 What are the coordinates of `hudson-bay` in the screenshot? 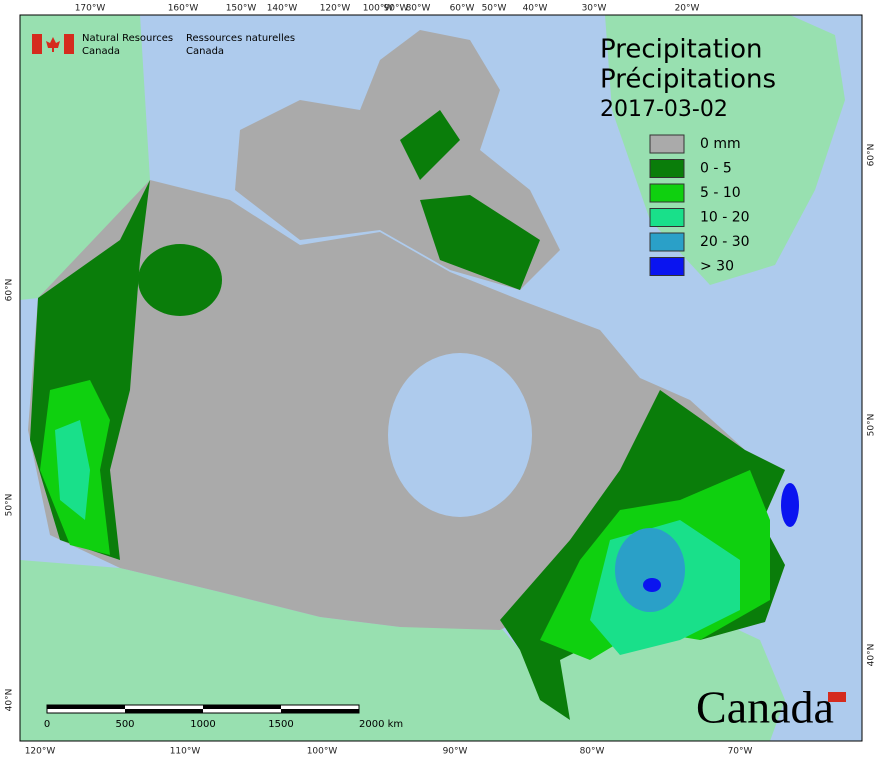 It's located at (460, 435).